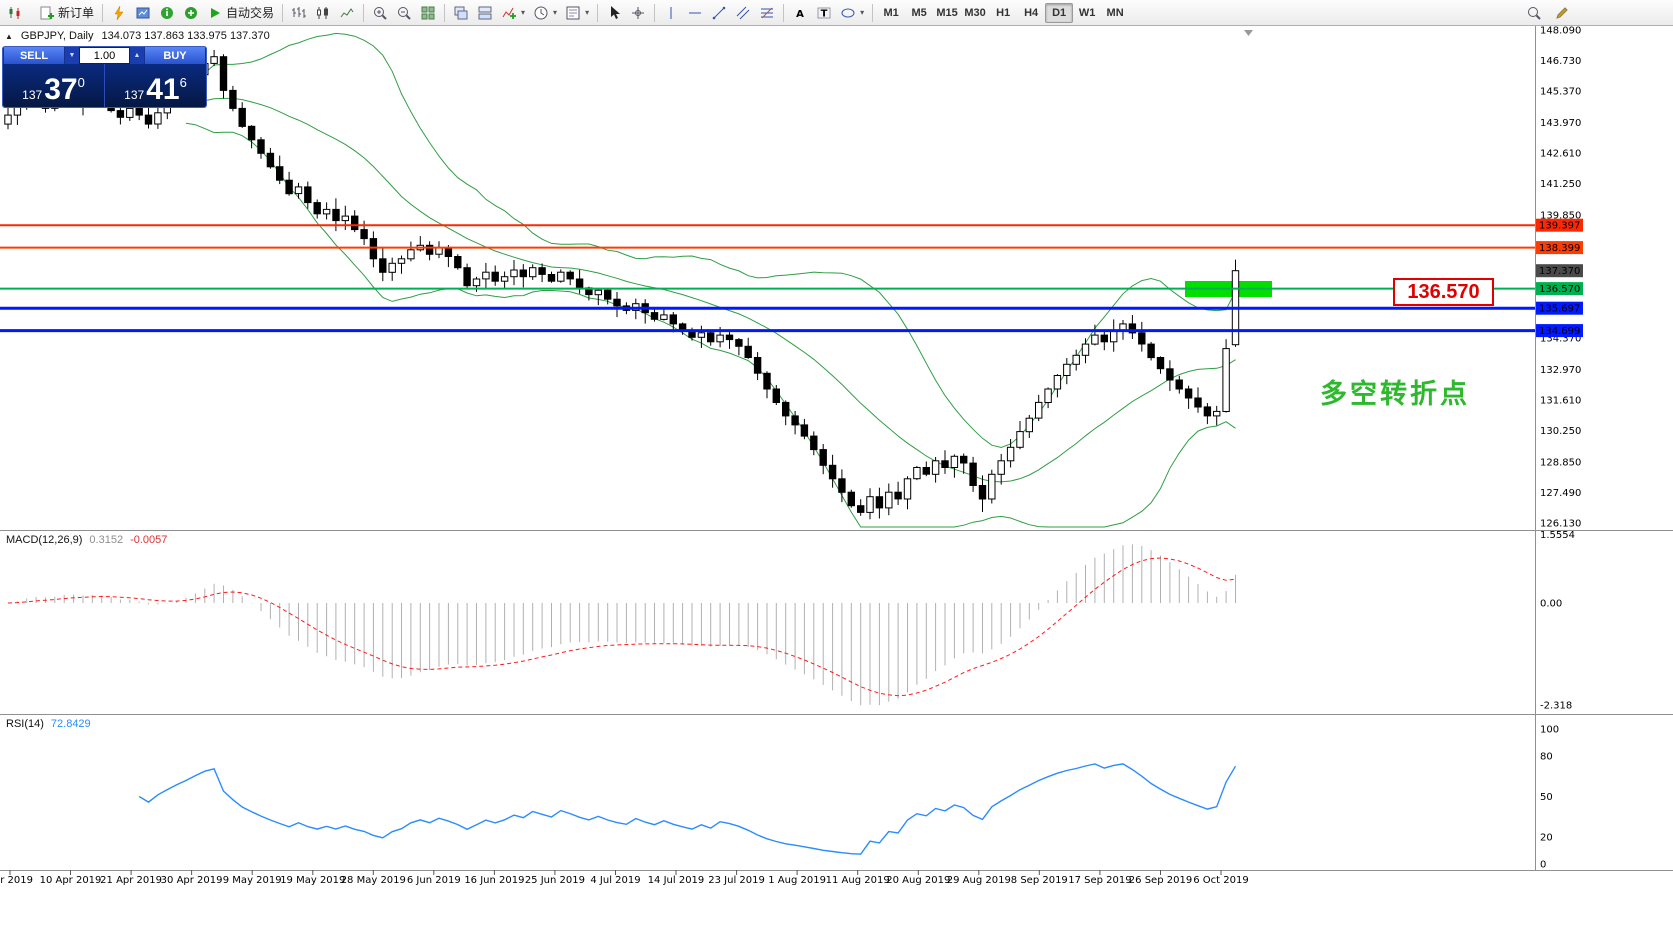 Image resolution: width=1673 pixels, height=948 pixels. I want to click on tile-horizontal-button, so click(485, 13).